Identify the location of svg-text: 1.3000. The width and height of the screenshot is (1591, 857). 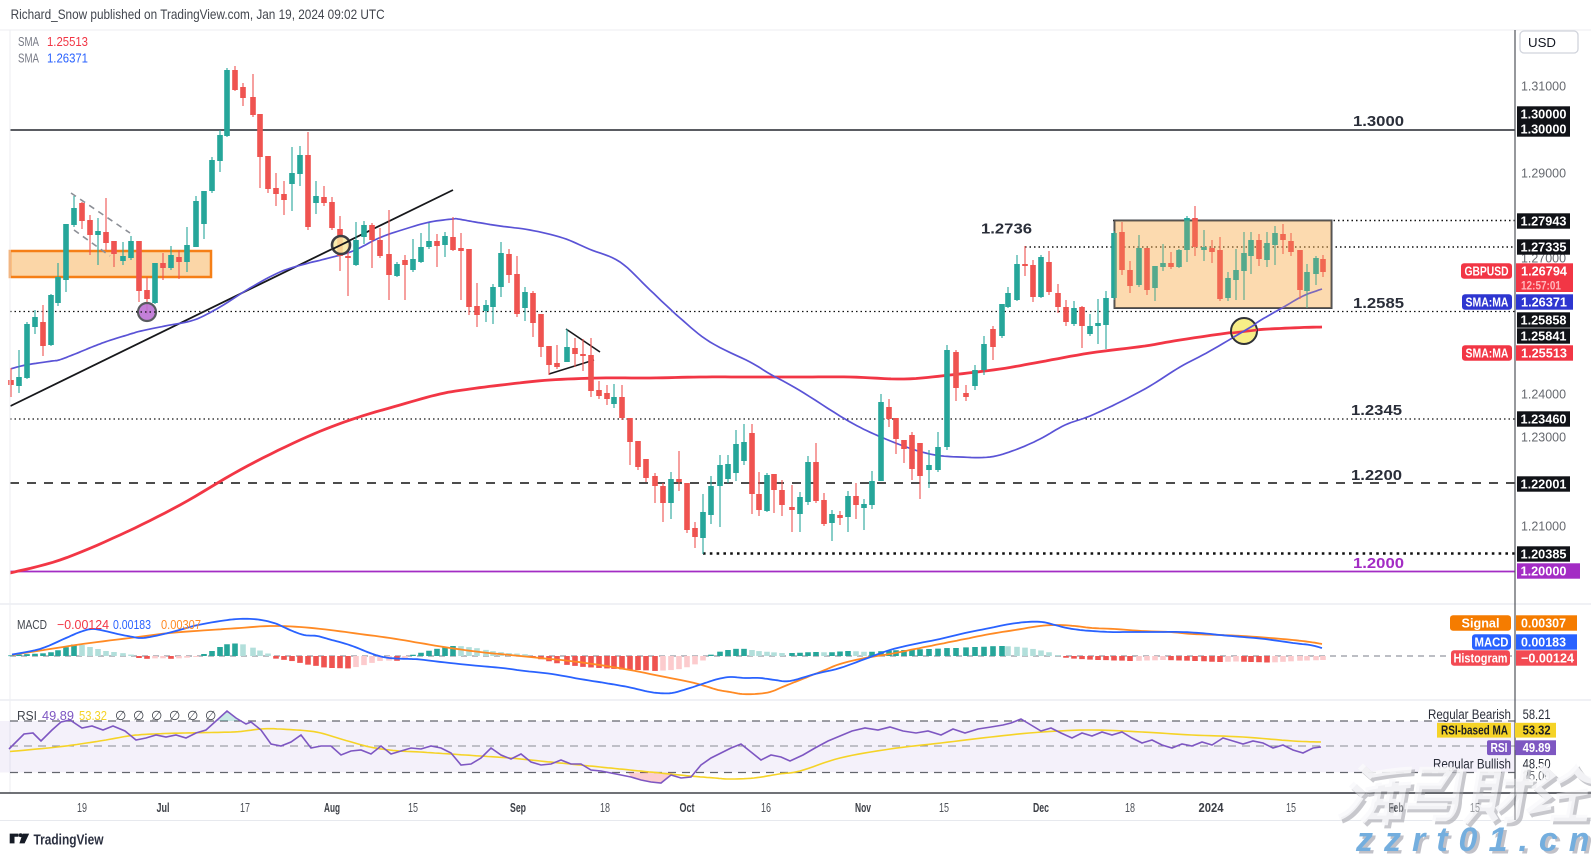
(1378, 122).